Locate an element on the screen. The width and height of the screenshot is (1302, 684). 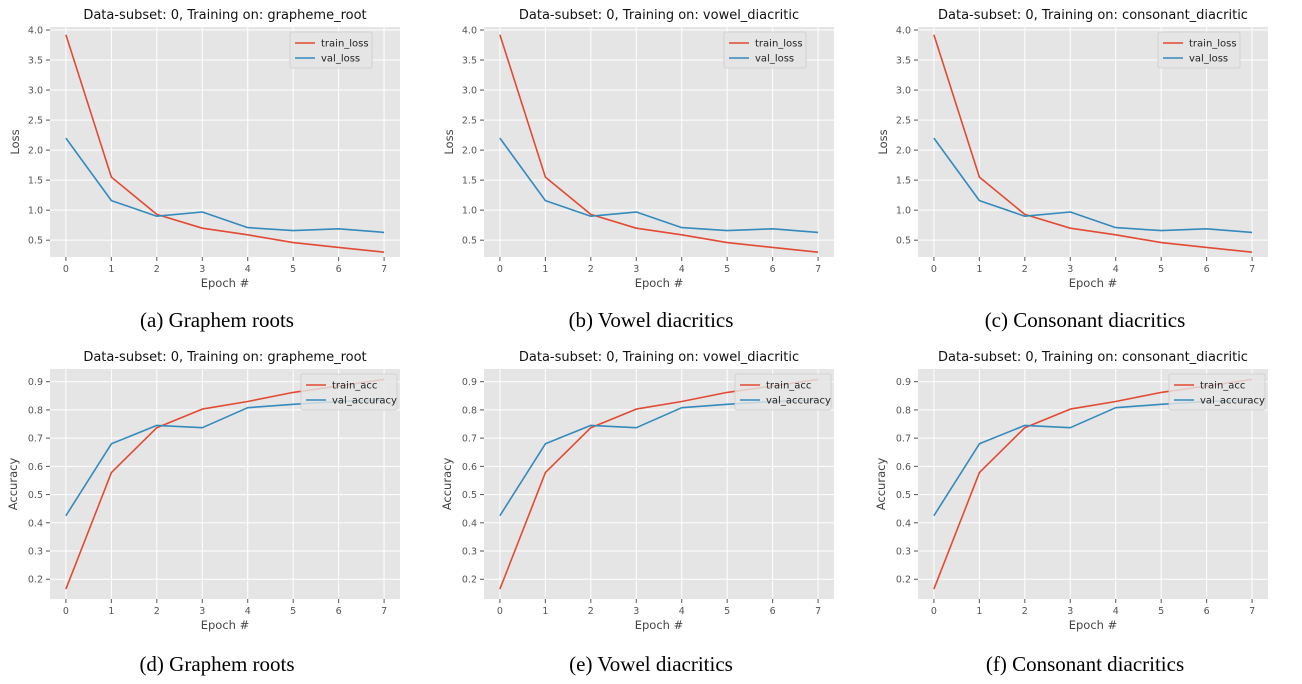
y-tick-label: 2.0 is located at coordinates (35, 151).